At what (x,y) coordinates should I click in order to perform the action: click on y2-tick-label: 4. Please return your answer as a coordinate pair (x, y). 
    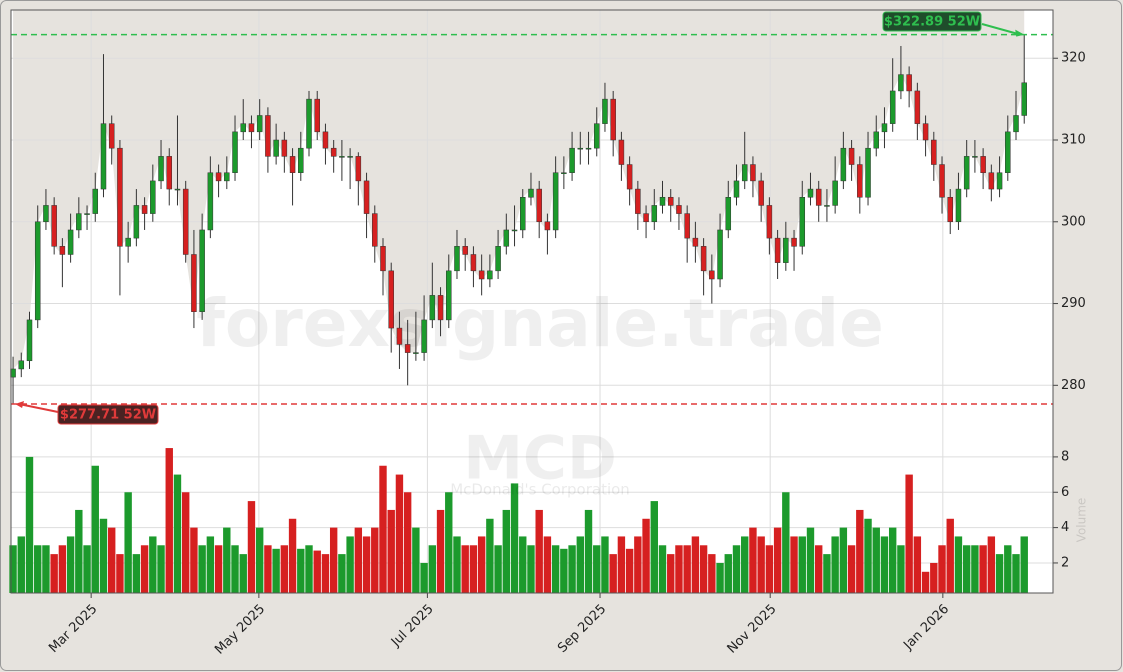
    Looking at the image, I should click on (1065, 527).